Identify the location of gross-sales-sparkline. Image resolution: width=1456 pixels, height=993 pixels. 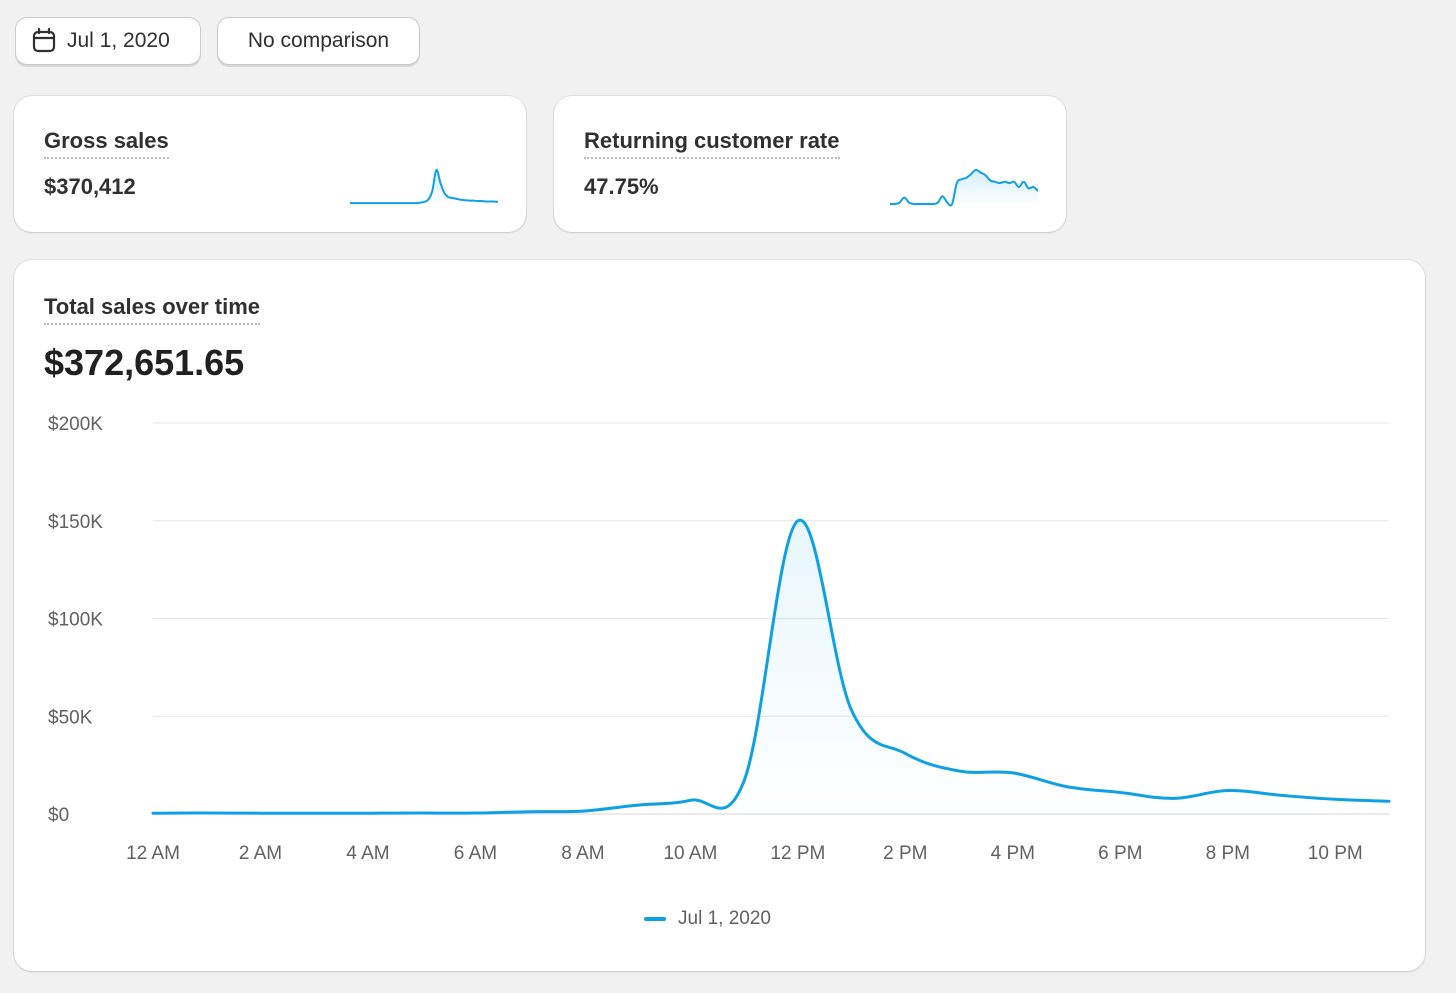
(424, 186).